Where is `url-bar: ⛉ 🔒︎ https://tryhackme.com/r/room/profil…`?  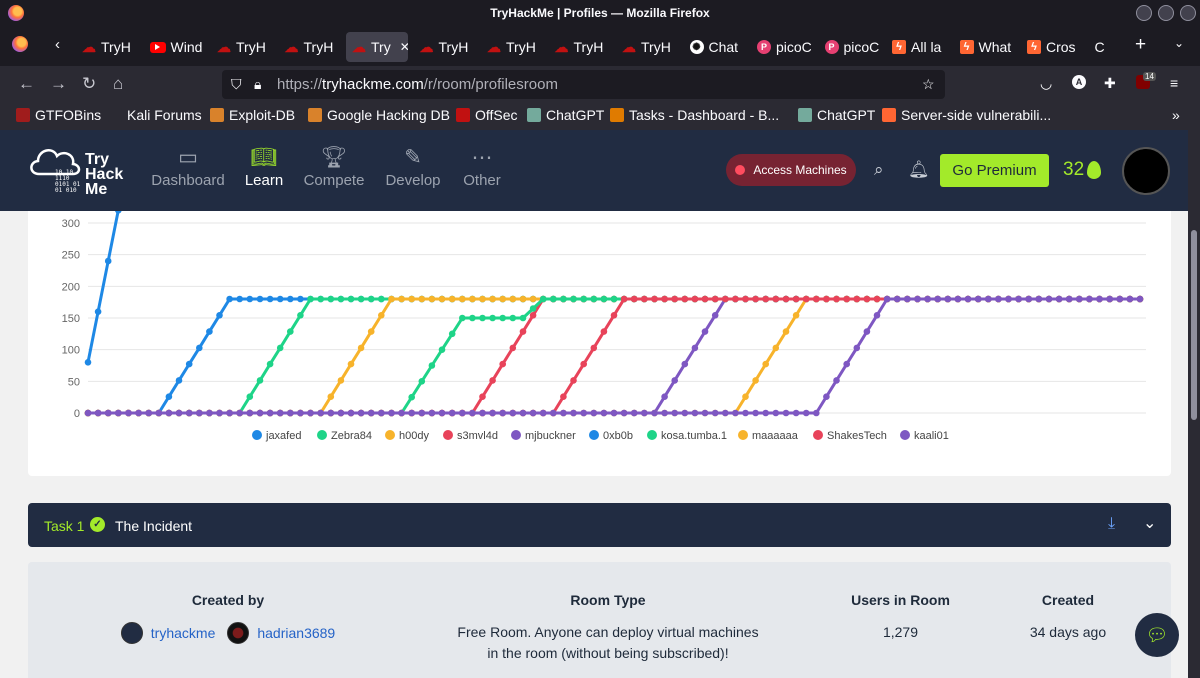
url-bar: ⛉ 🔒︎ https://tryhackme.com/r/room/profil… is located at coordinates (583, 84).